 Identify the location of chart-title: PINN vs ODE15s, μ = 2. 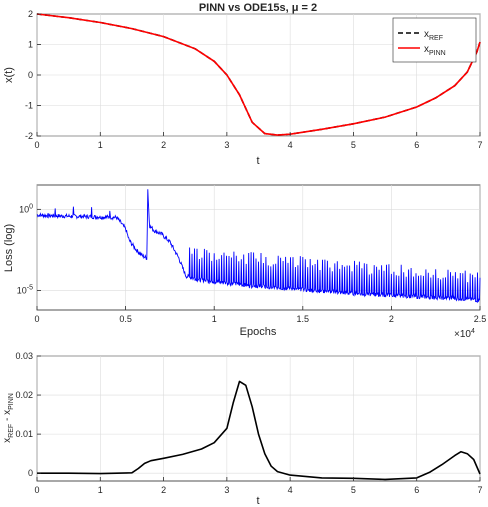
(258, 8).